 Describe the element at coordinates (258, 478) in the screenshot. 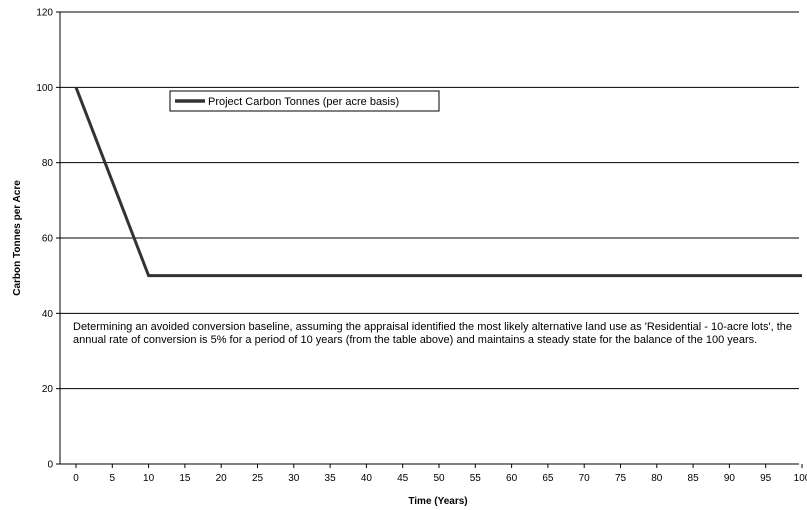

I see `x-tick-label-25: 25` at that location.